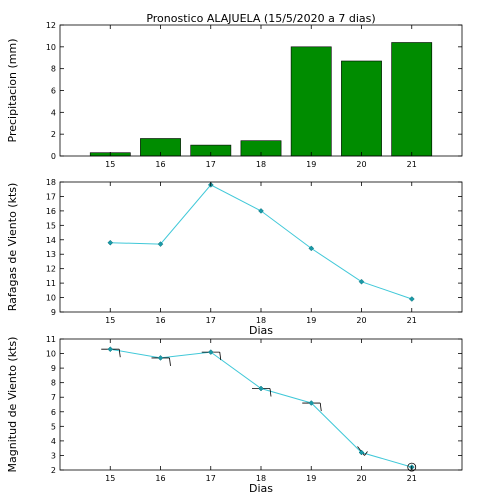  I want to click on y-tick-label: 5, so click(53, 426).